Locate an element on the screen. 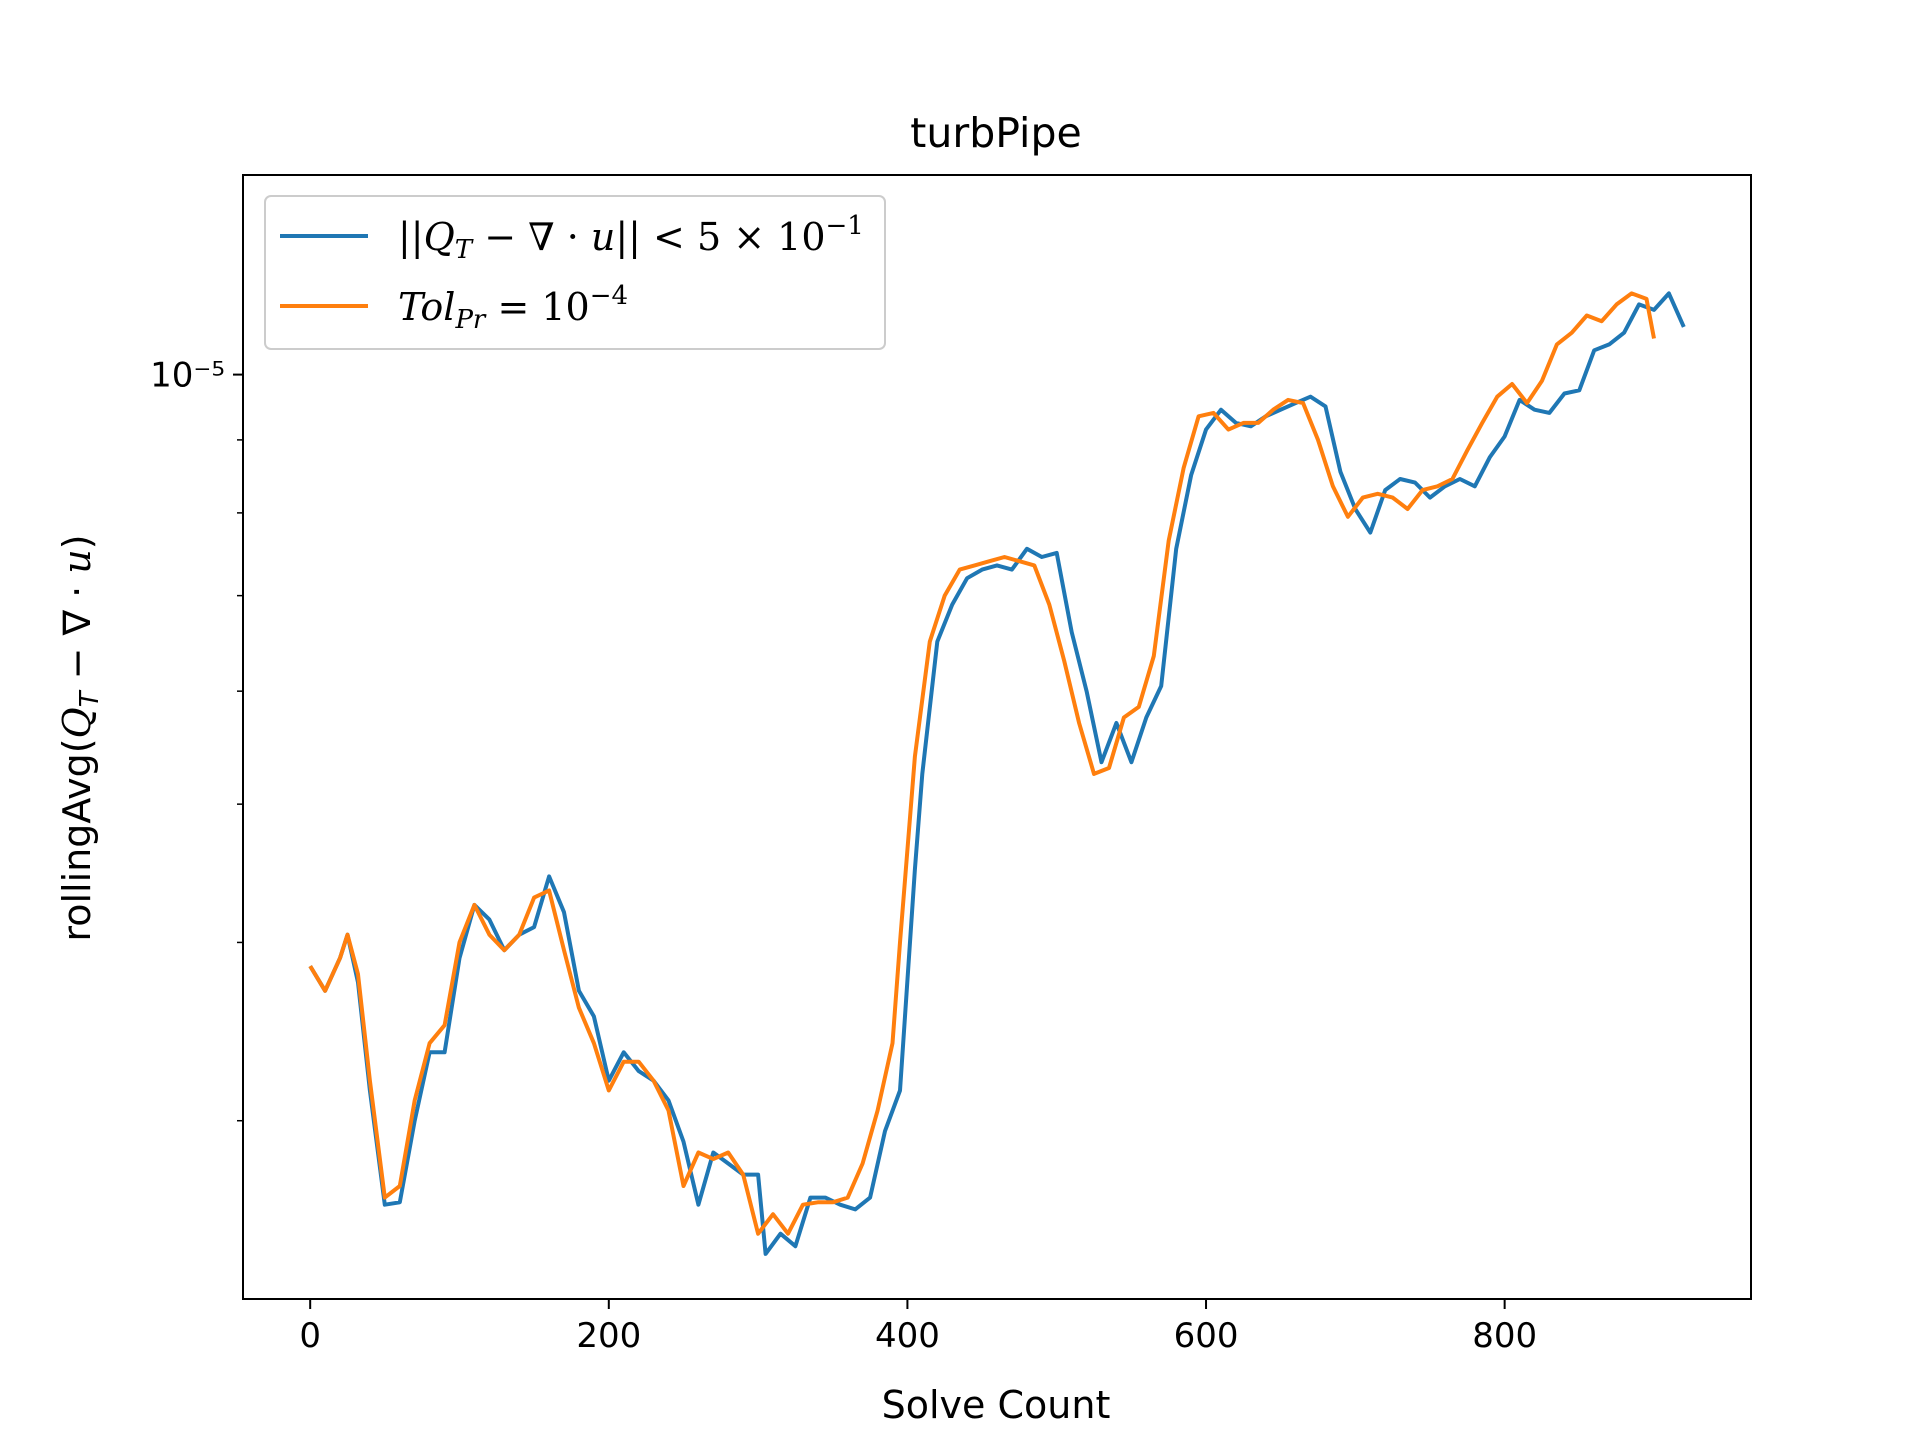  y-tick-label: 10⁻⁵ is located at coordinates (187, 376).